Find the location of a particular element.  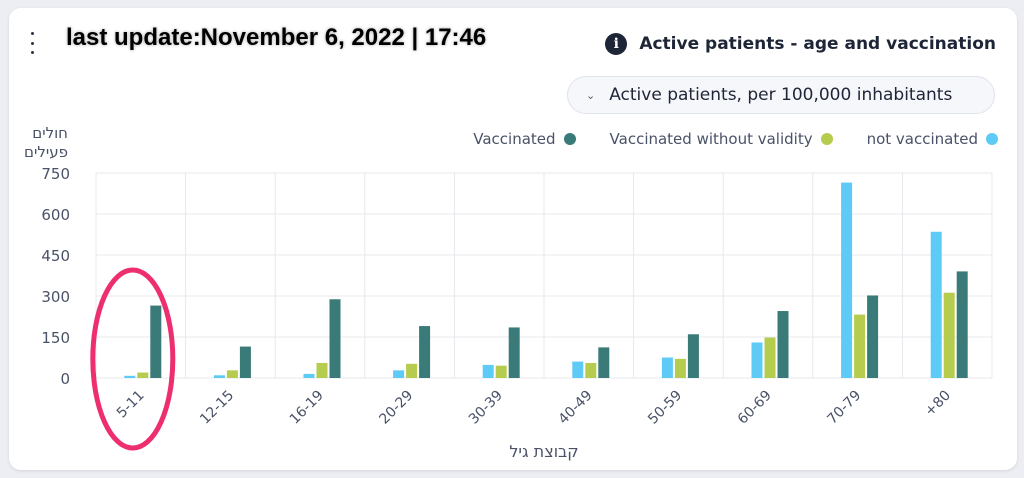

x-tick-label: 40-49 is located at coordinates (576, 408).